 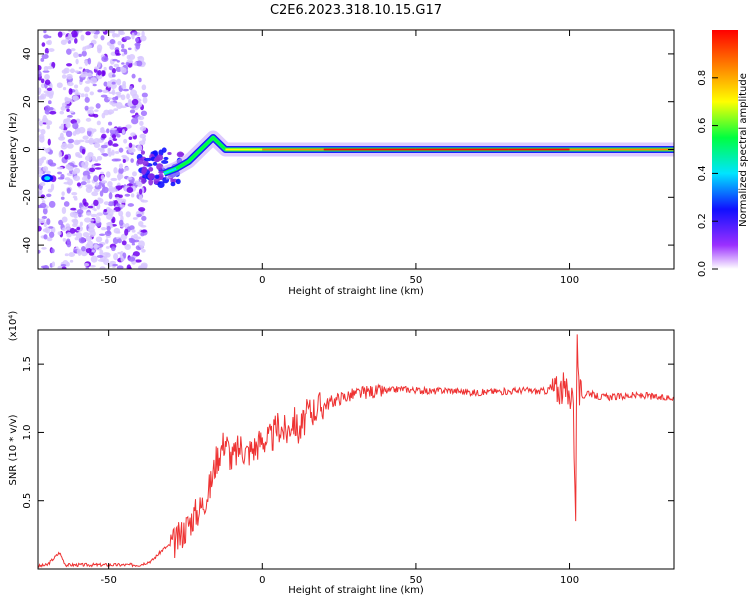 What do you see at coordinates (27, 54) in the screenshot?
I see `heatmap-ytick-label: 40` at bounding box center [27, 54].